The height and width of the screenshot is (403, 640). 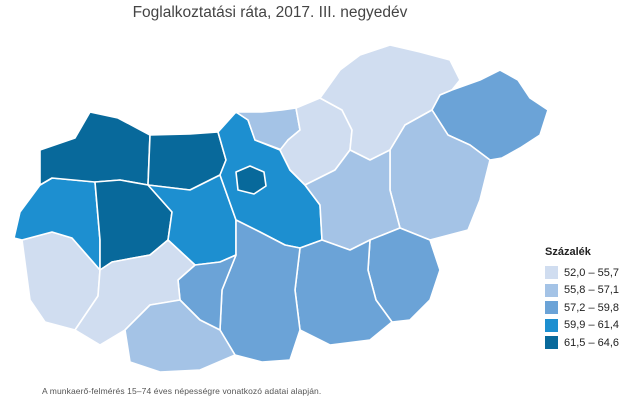 I want to click on legend-title: Százalék, so click(x=568, y=252).